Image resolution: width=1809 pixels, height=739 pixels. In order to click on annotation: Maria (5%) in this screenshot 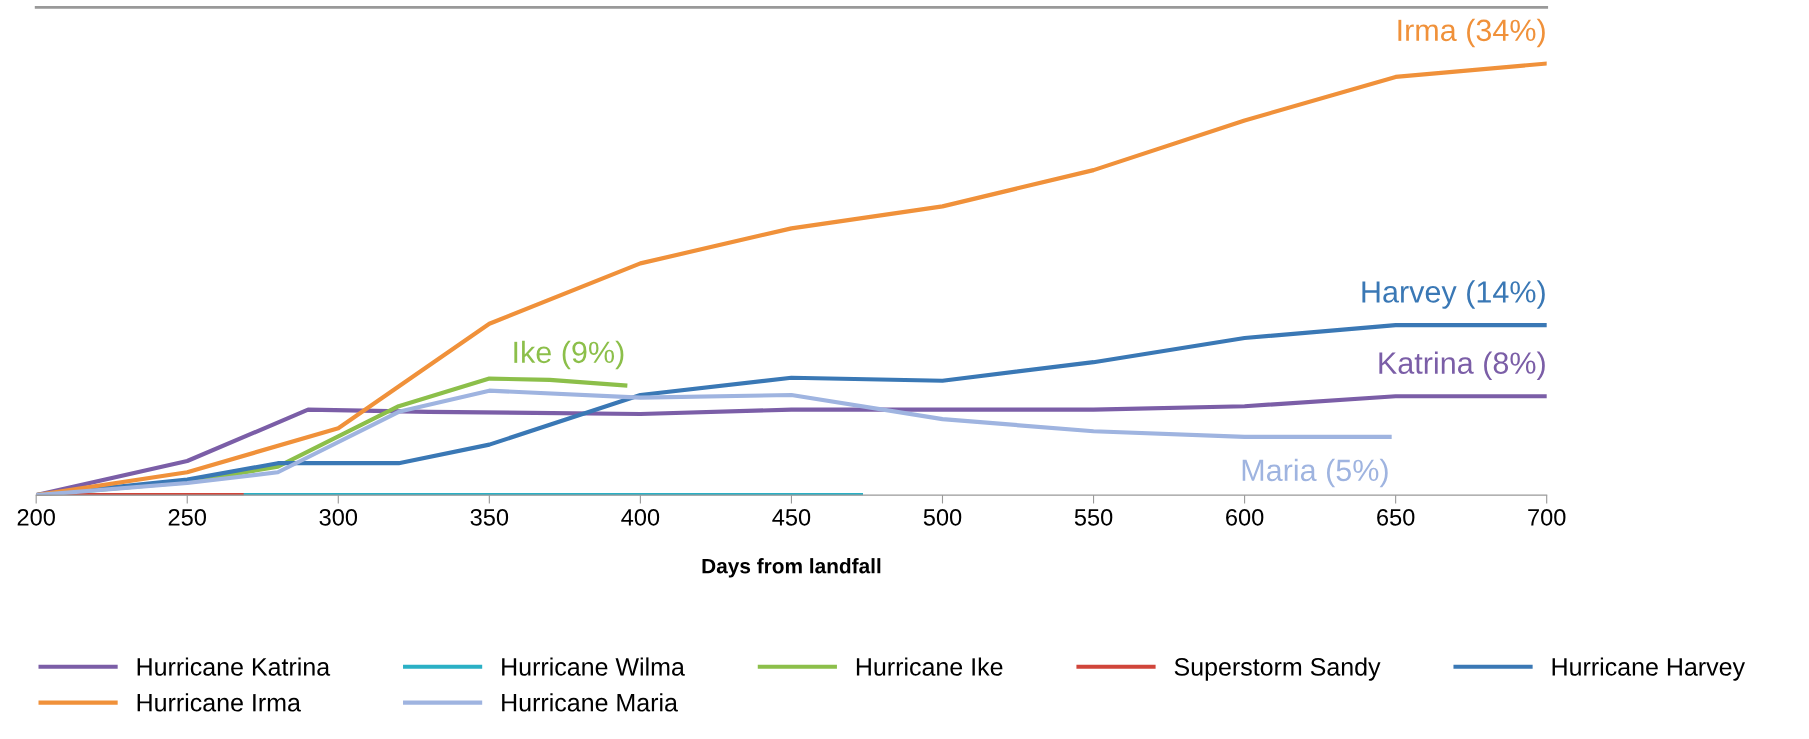, I will do `click(1315, 473)`.